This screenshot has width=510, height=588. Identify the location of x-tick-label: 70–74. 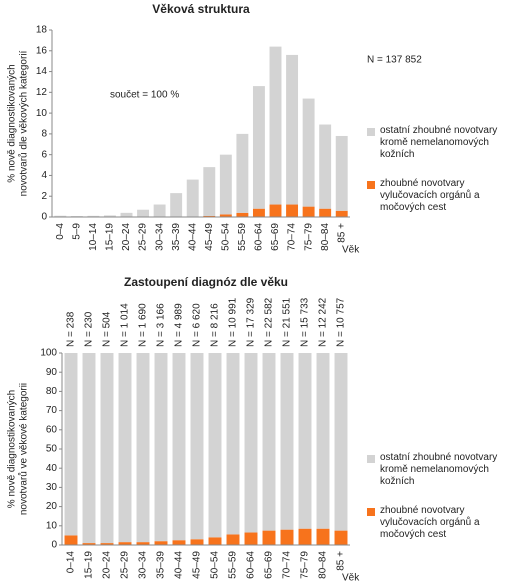
(287, 565).